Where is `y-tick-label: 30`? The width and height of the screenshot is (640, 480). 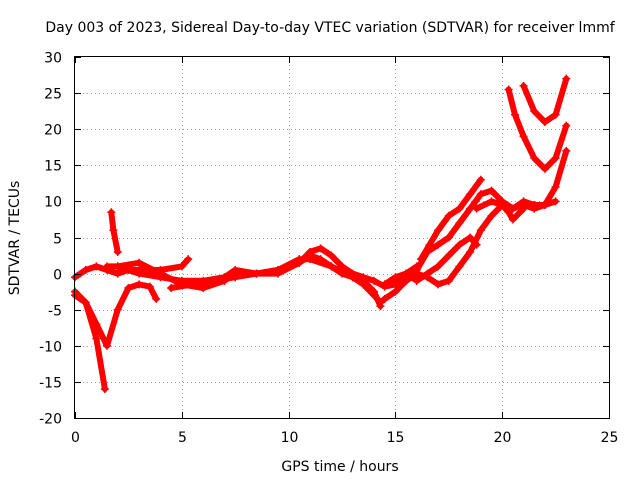
y-tick-label: 30 is located at coordinates (53, 59).